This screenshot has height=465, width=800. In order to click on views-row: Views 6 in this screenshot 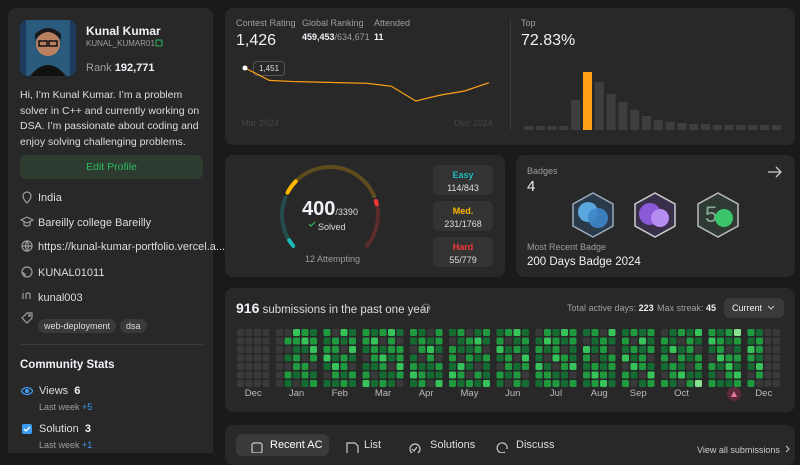, I will do `click(59, 391)`.